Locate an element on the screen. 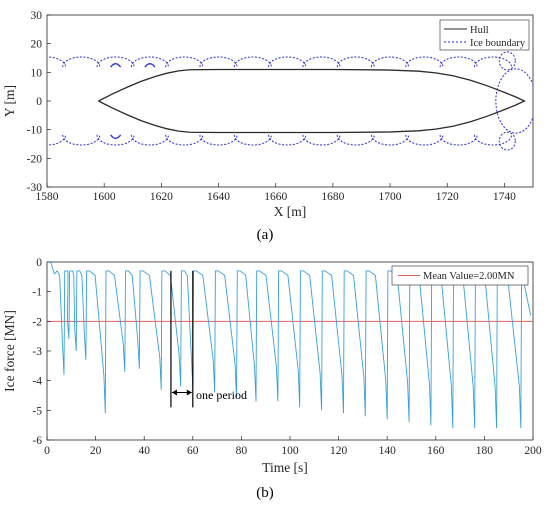  ytick-a-label-3: 0 is located at coordinates (39, 102).